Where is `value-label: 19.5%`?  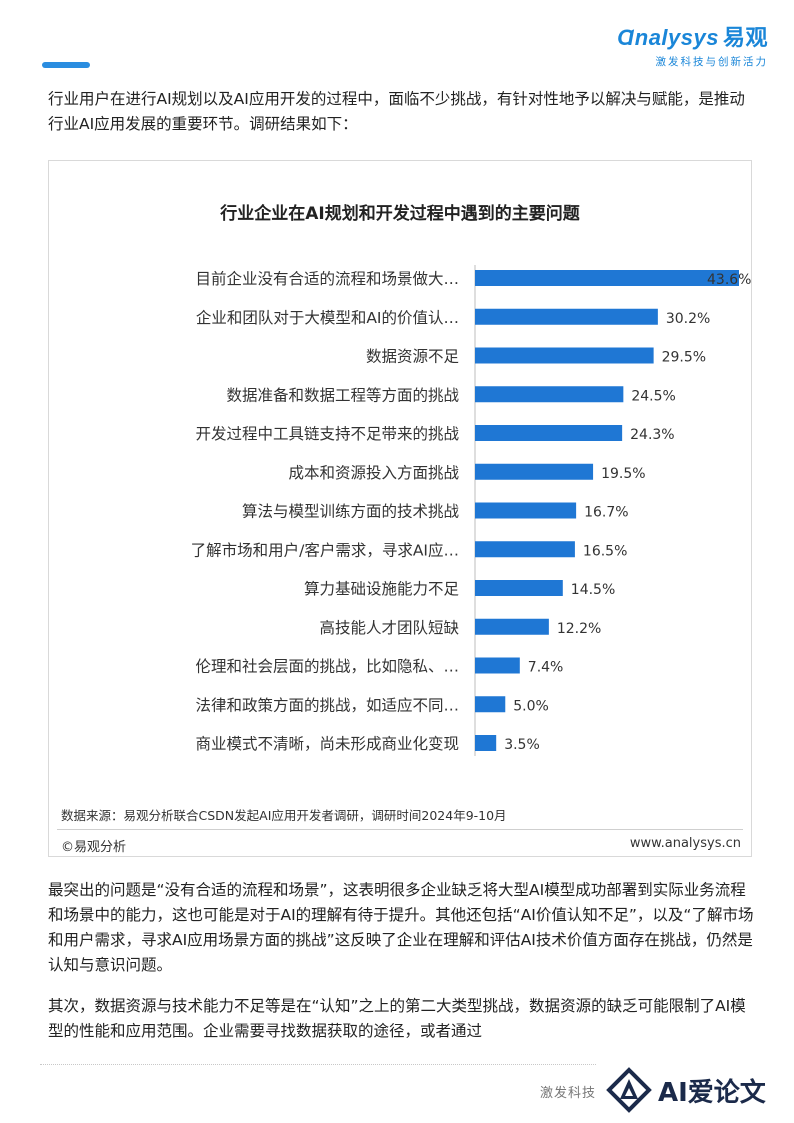
value-label: 19.5% is located at coordinates (623, 474).